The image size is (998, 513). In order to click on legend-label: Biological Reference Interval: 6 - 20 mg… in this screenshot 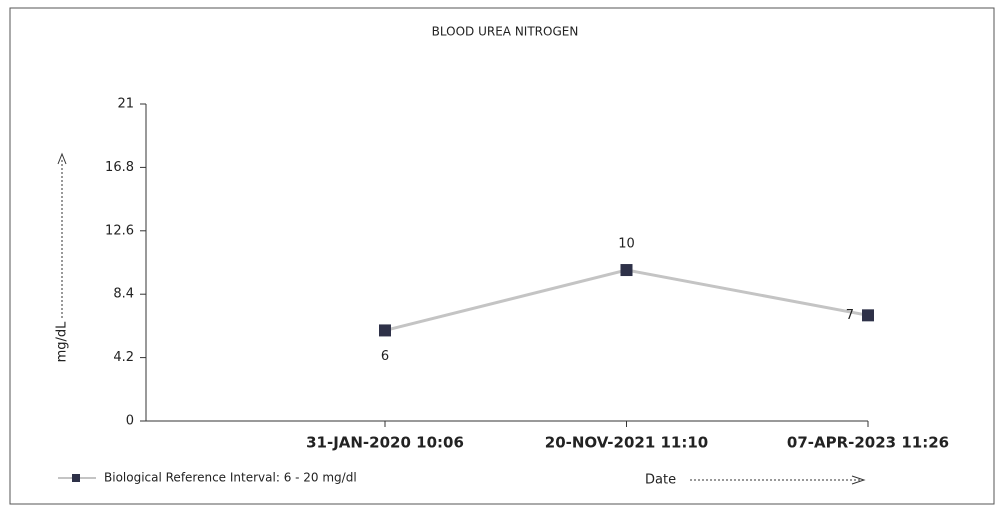, I will do `click(230, 478)`.